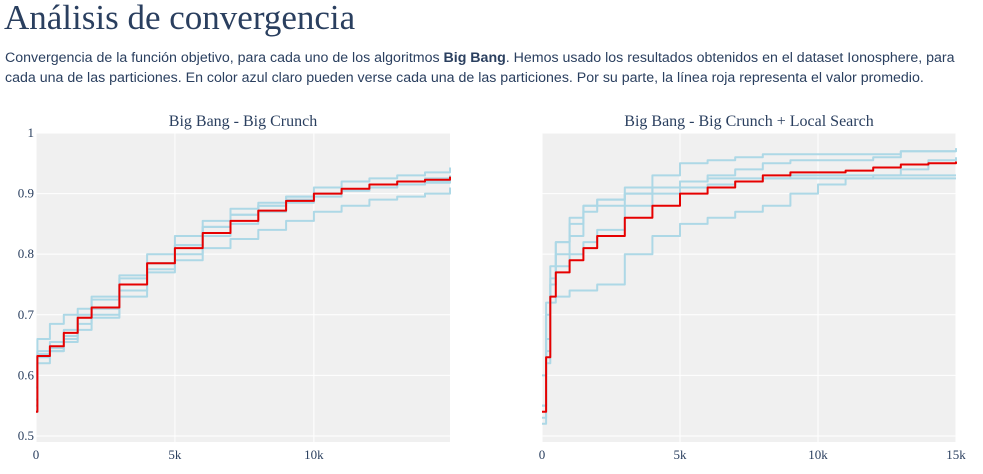  Describe the element at coordinates (26, 435) in the screenshot. I see `y-tick-label: 0.5` at that location.